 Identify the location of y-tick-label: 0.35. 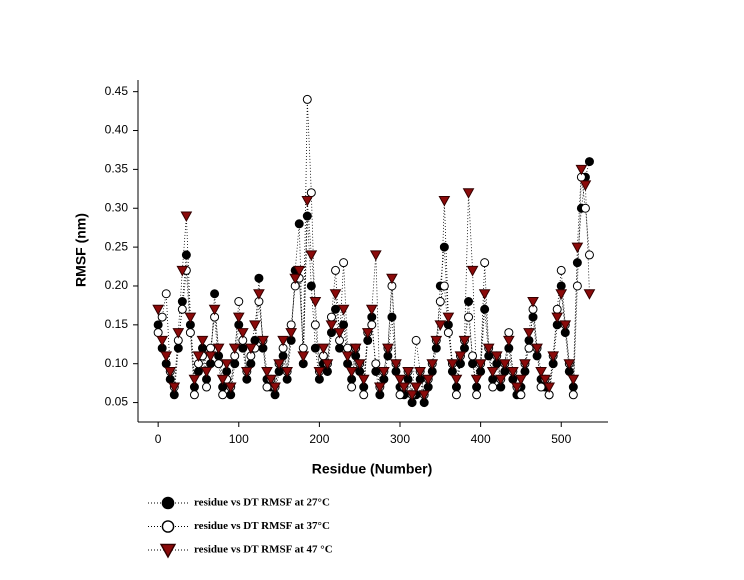
(117, 169).